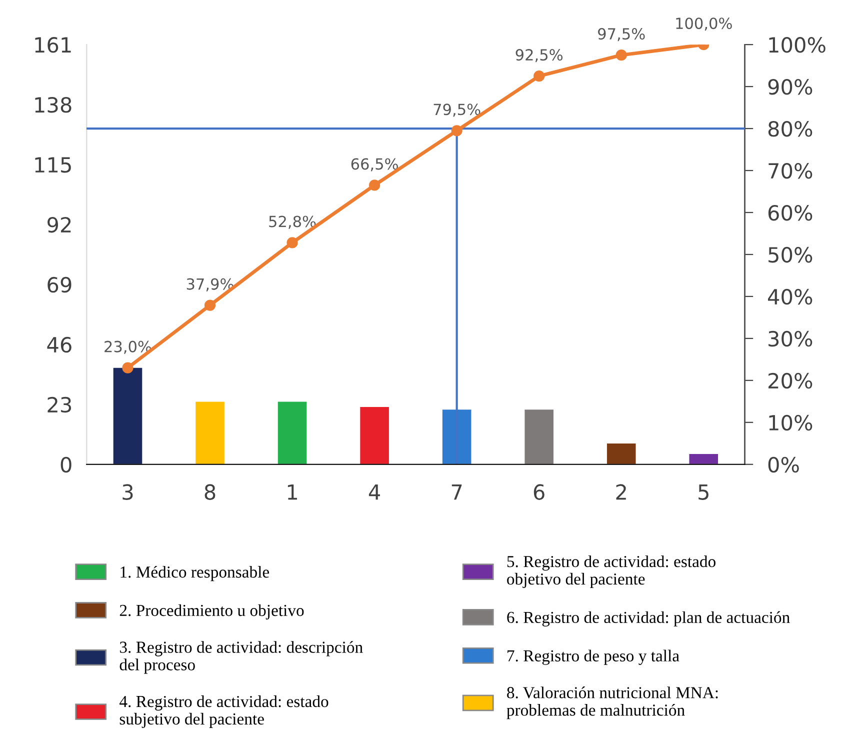 The image size is (866, 743). I want to click on y2-tick-label: 100%, so click(797, 45).